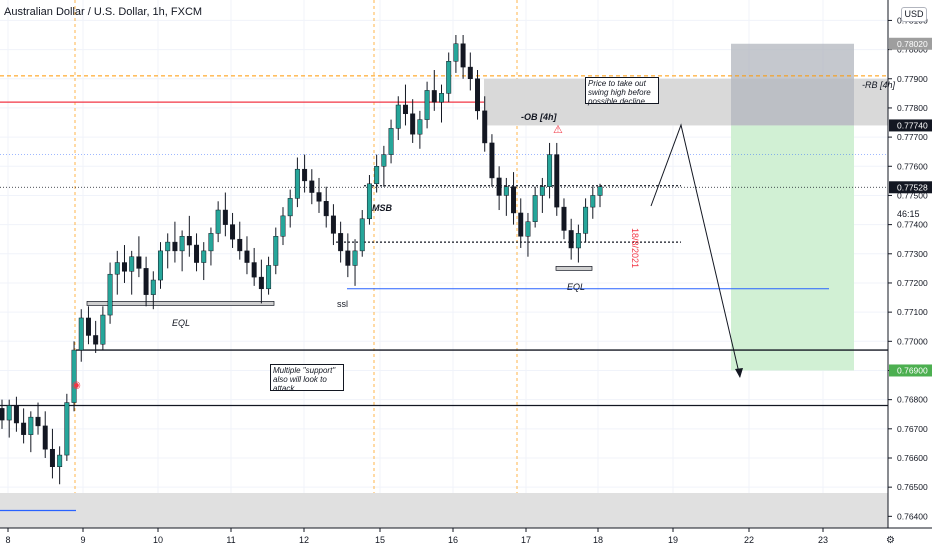  What do you see at coordinates (635, 248) in the screenshot?
I see `date-vertical-label: 18/8/2021` at bounding box center [635, 248].